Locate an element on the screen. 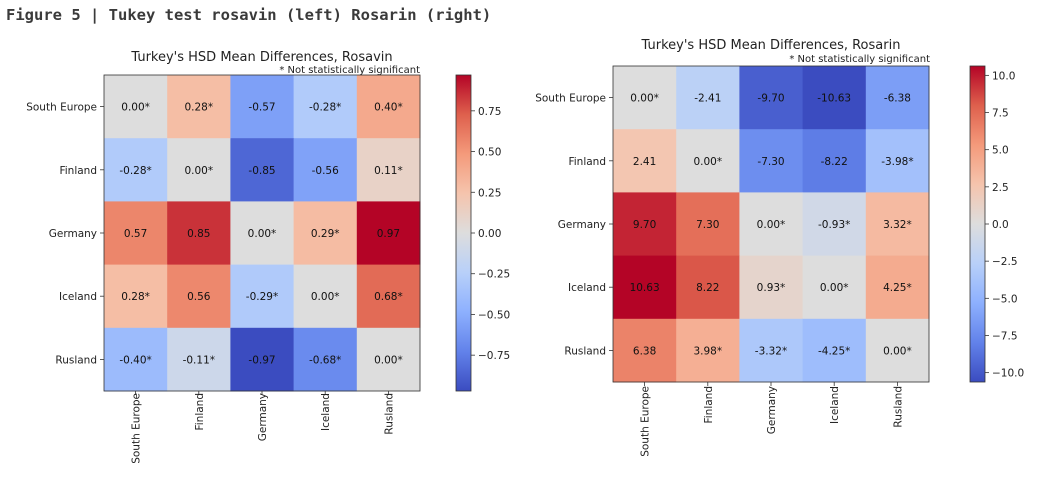 Image resolution: width=1053 pixels, height=479 pixels. cell-label: 0.97 is located at coordinates (388, 234).